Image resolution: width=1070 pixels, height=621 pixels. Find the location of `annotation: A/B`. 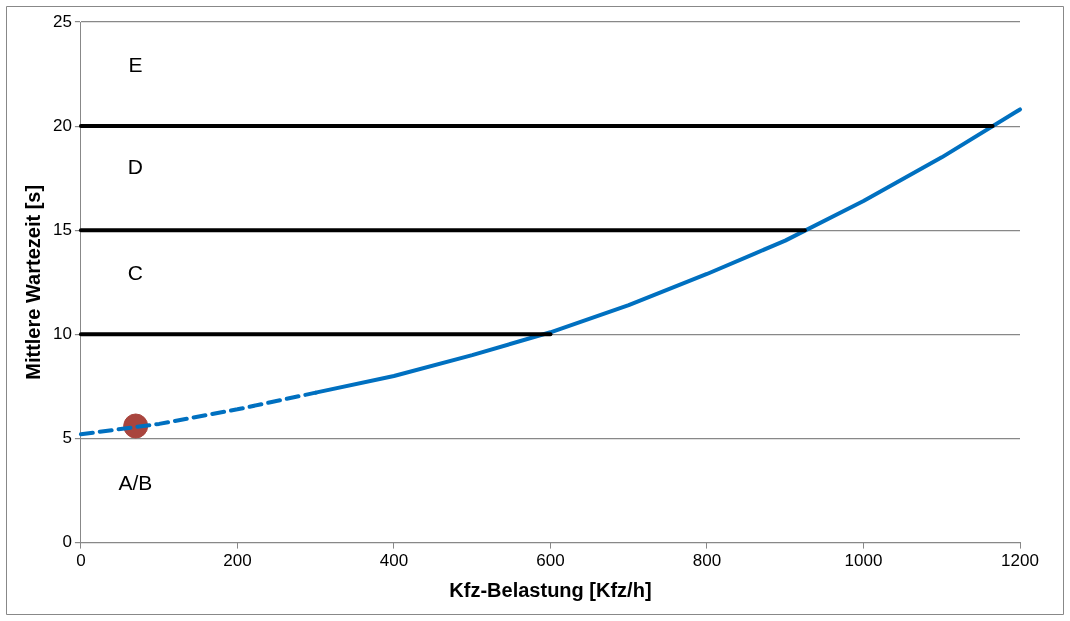

annotation: A/B is located at coordinates (135, 483).